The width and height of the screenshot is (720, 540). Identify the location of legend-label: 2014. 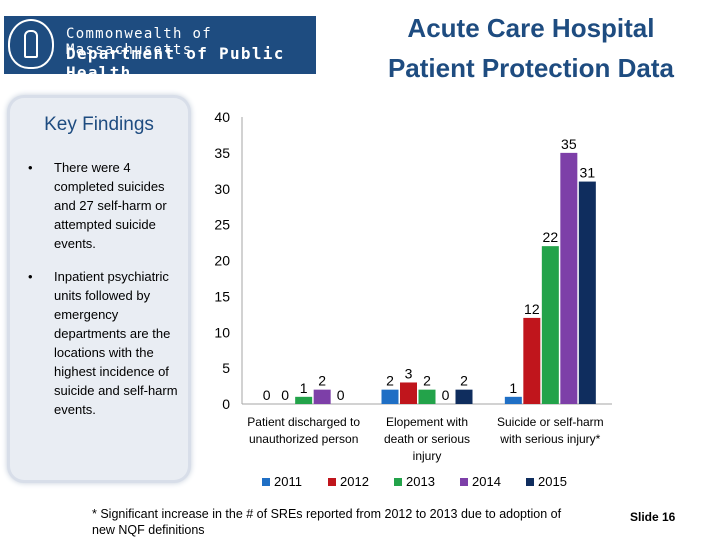
(486, 481).